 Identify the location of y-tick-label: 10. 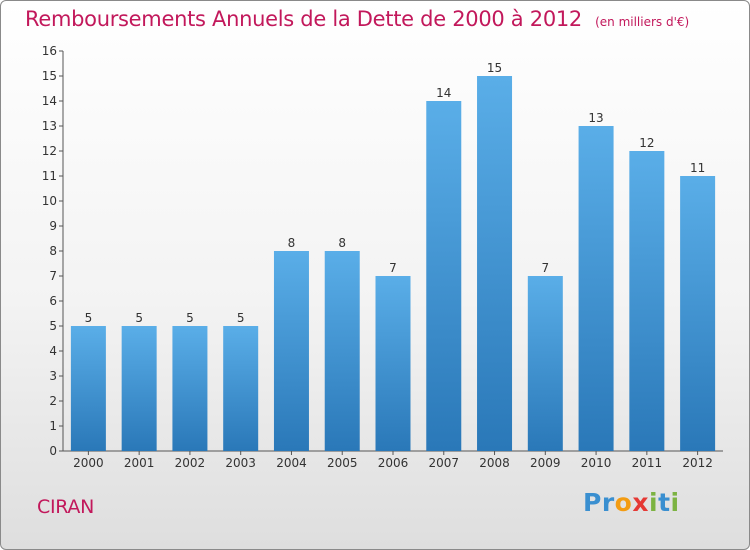
(49, 201).